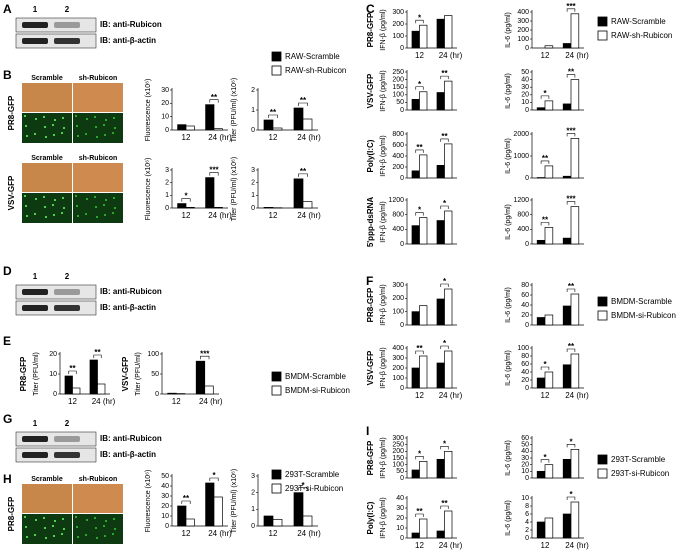 This screenshot has width=696, height=557. I want to click on y-axis-label: Titer (PFU/ml) (x10⁶), so click(234, 501).